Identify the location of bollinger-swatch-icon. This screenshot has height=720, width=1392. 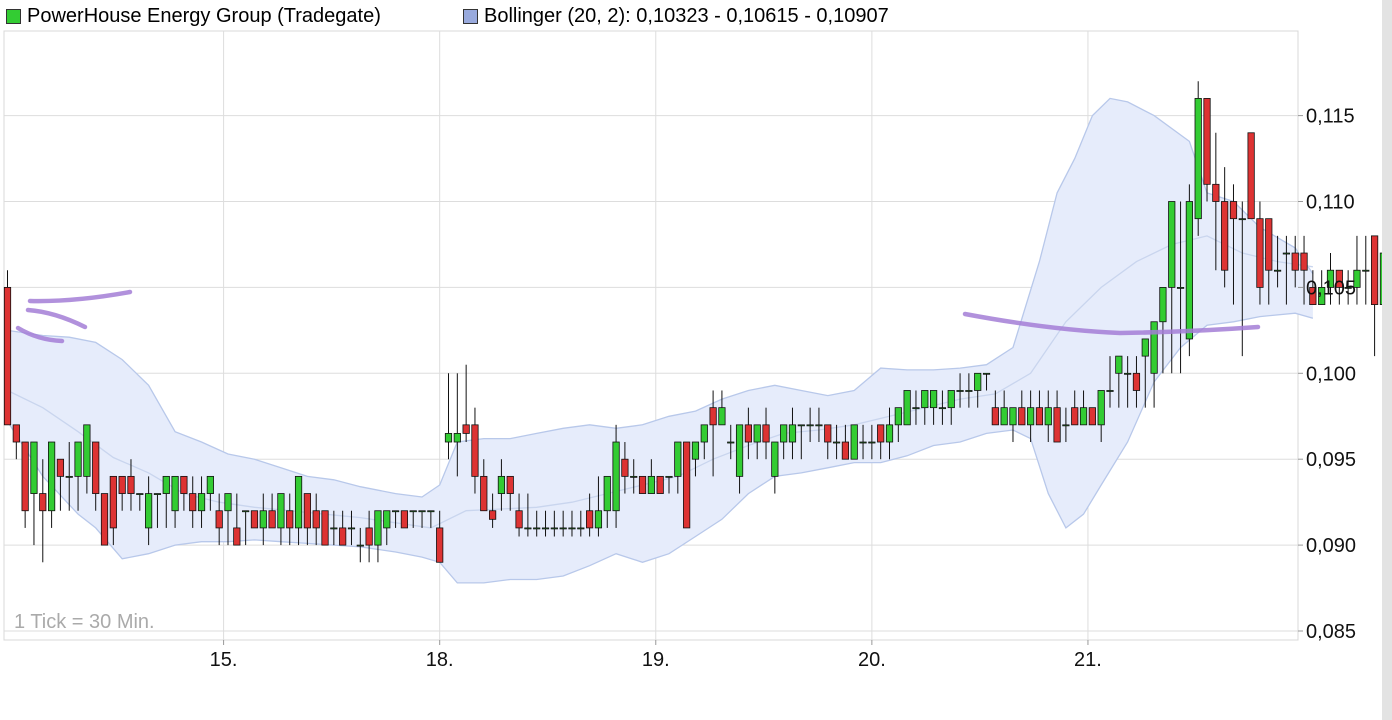
(470, 16).